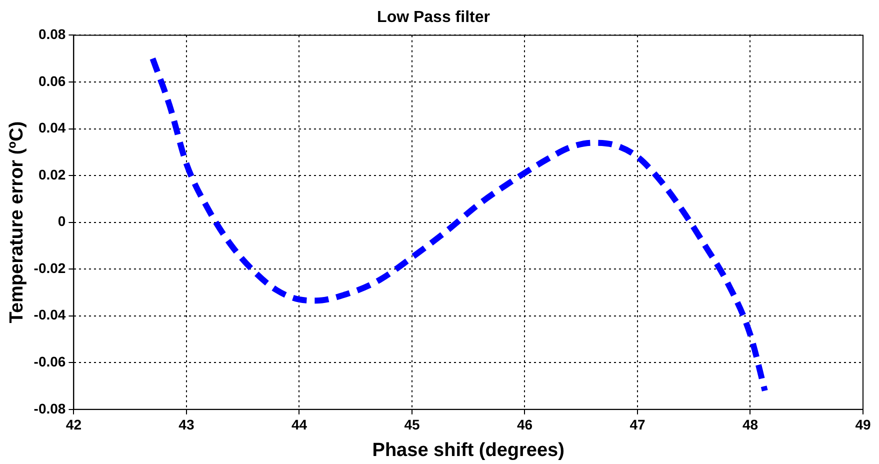  Describe the element at coordinates (52, 174) in the screenshot. I see `y-tick-label: 0.02` at that location.